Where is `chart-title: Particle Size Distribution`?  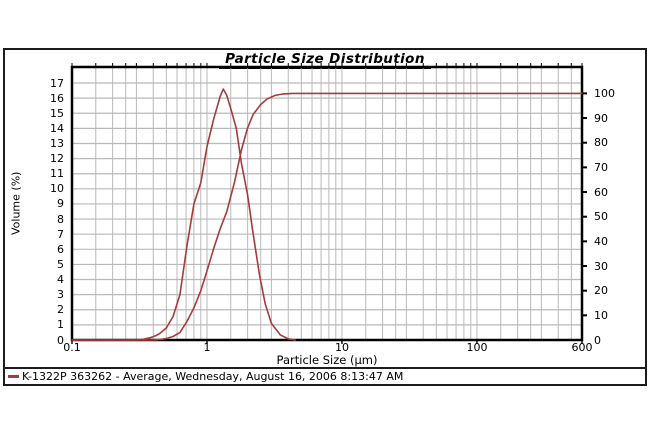 chart-title: Particle Size Distribution is located at coordinates (325, 60).